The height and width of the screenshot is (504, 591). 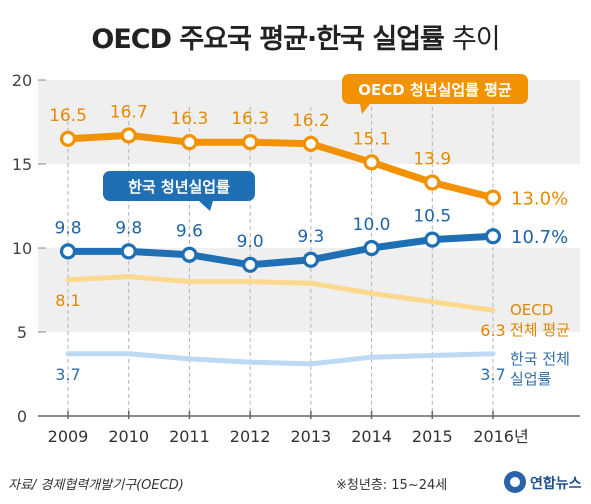 What do you see at coordinates (250, 119) in the screenshot?
I see `oecd-youth-label-3: 16.3` at bounding box center [250, 119].